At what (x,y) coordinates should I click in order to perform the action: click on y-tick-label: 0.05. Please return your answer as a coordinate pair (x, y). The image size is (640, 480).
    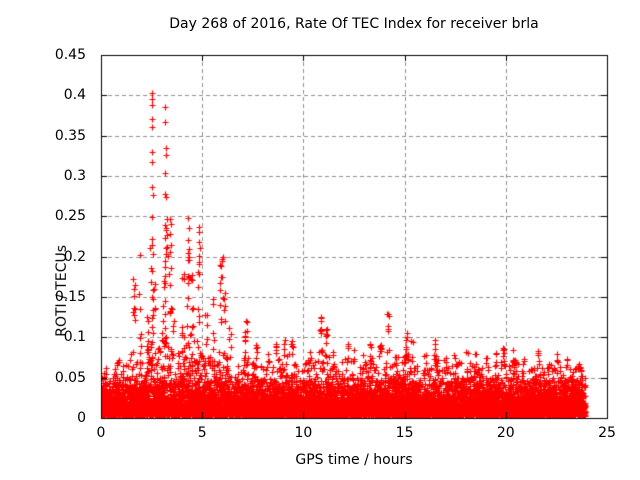
    Looking at the image, I should click on (70, 377).